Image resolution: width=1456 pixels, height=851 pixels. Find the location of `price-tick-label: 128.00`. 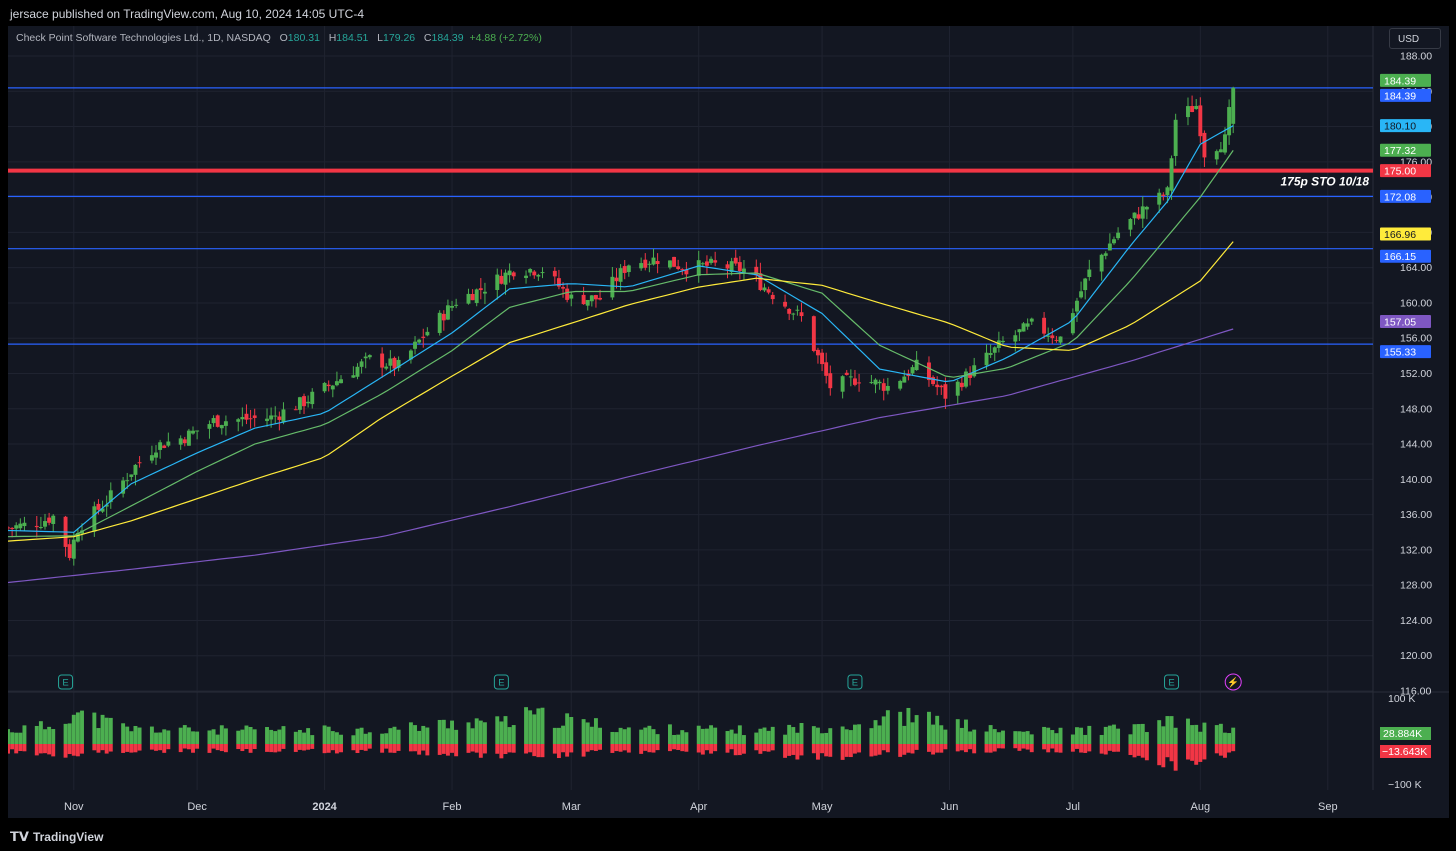

price-tick-label: 128.00 is located at coordinates (1416, 586).